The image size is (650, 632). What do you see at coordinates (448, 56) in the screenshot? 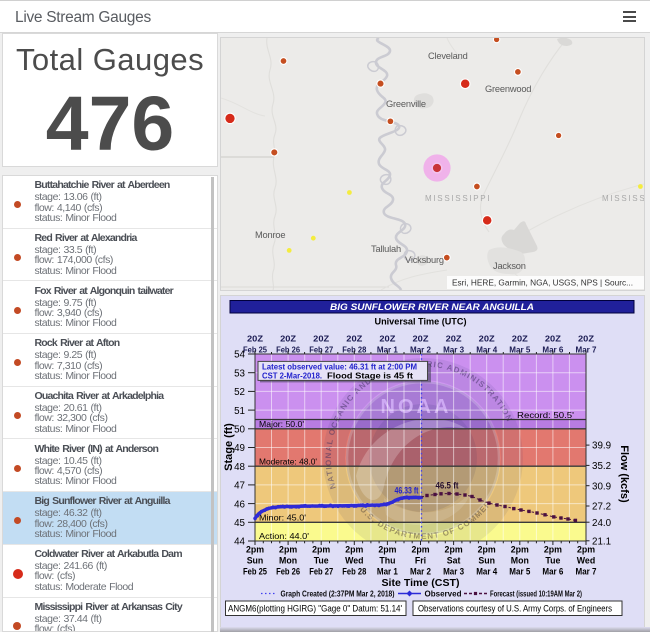
I see `svg-text: Cleveland` at bounding box center [448, 56].